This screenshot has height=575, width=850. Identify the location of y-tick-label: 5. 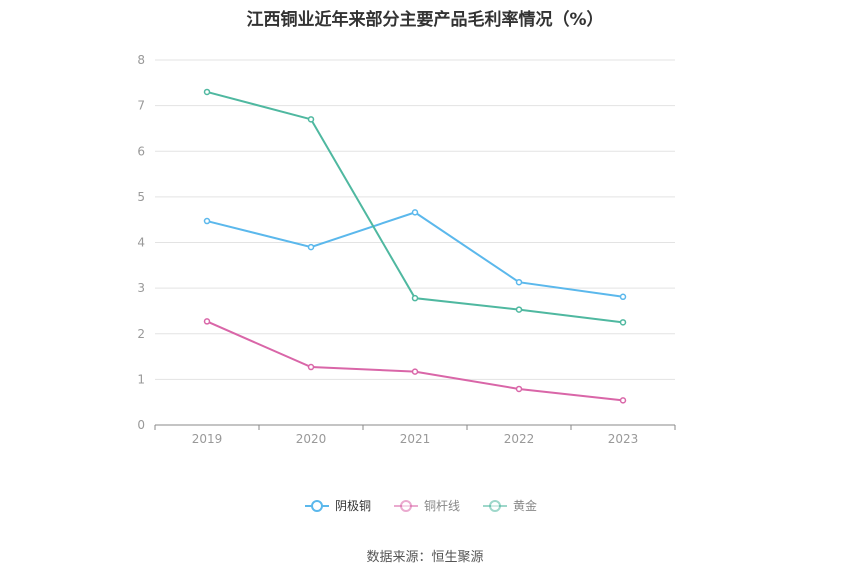
(141, 197).